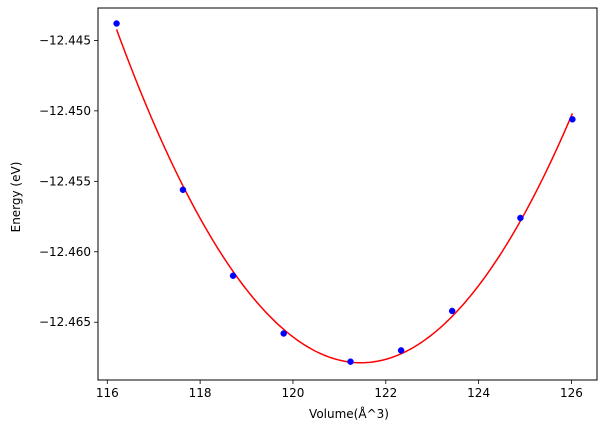 This screenshot has width=605, height=433. Describe the element at coordinates (478, 393) in the screenshot. I see `x-tick-label: 124` at that location.